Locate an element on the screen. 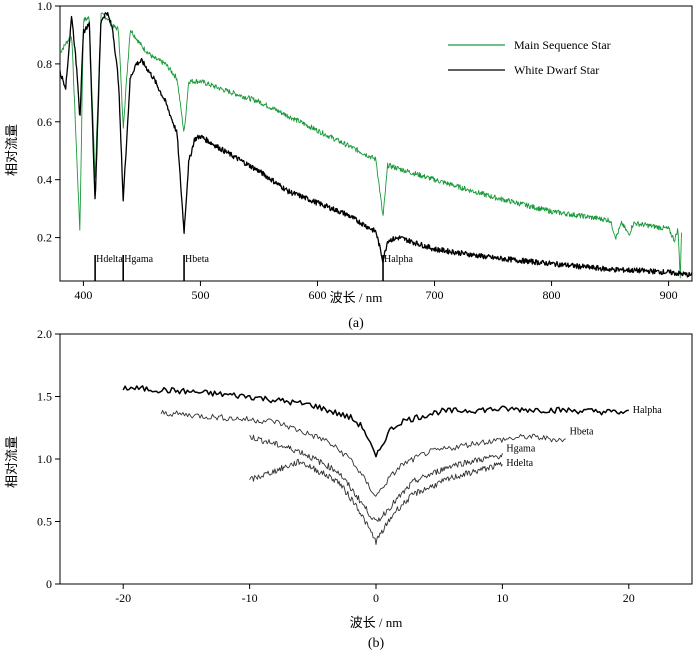  y-tick-label: 0.8 is located at coordinates (44, 64).